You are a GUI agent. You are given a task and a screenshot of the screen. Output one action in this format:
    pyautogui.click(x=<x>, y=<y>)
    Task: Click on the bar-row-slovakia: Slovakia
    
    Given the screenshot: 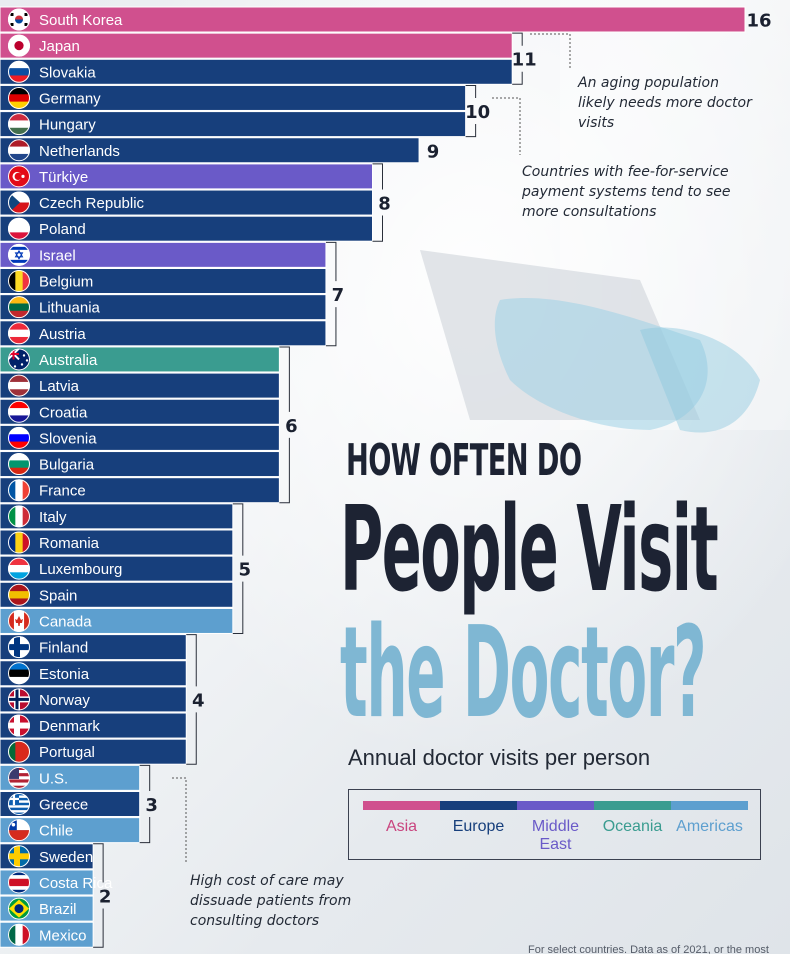 What is the action you would take?
    pyautogui.click(x=256, y=71)
    